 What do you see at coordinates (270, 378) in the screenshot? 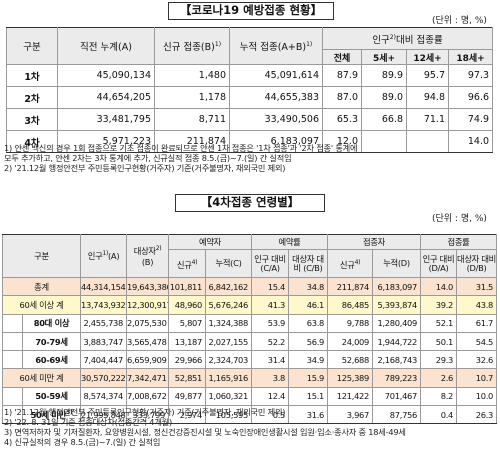
I see `cell: 3.8` at bounding box center [270, 378].